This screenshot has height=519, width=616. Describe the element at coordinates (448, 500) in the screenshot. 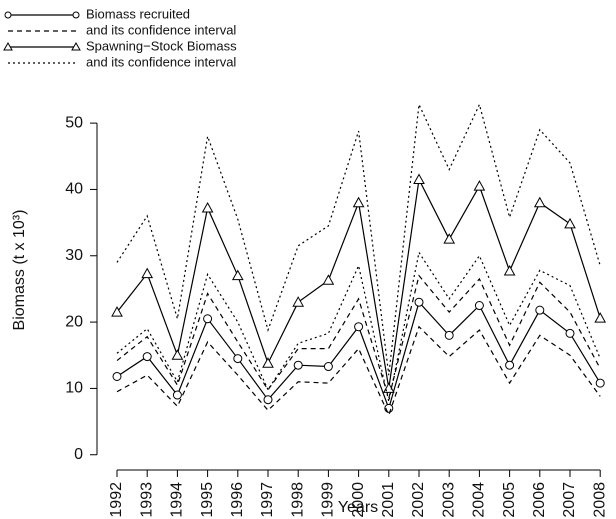

I see `x-tick-label: 2003` at that location.